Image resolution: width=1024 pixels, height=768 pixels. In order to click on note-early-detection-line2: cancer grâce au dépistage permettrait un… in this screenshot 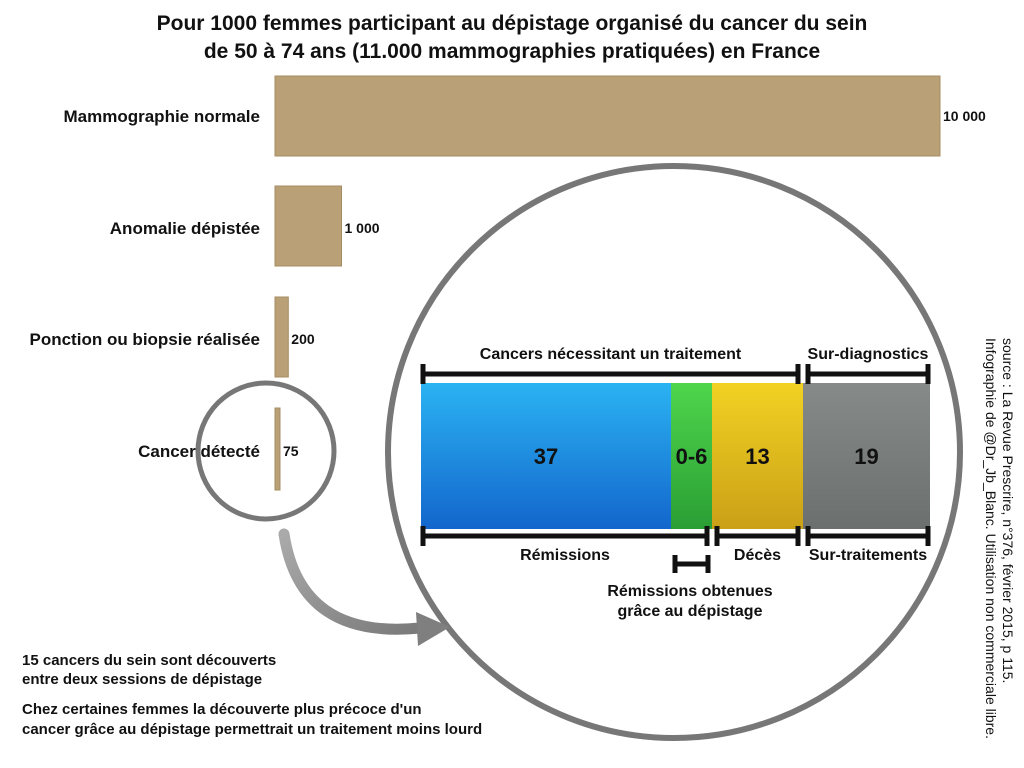, I will do `click(252, 729)`.